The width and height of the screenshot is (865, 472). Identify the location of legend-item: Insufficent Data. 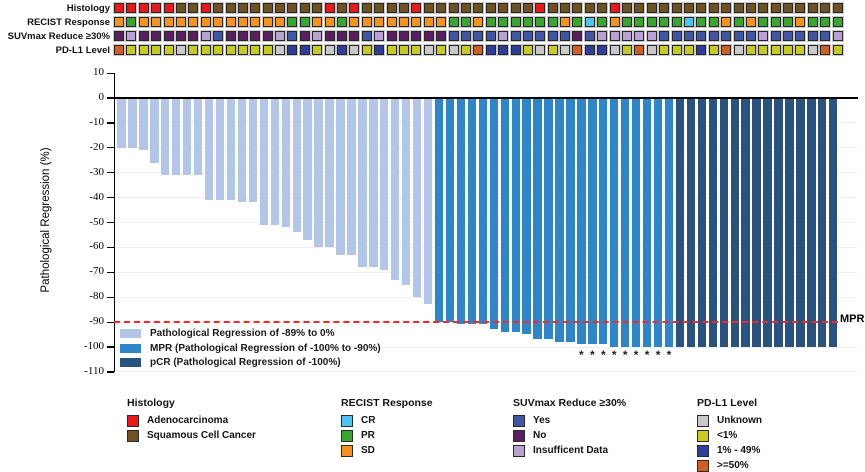
(569, 450).